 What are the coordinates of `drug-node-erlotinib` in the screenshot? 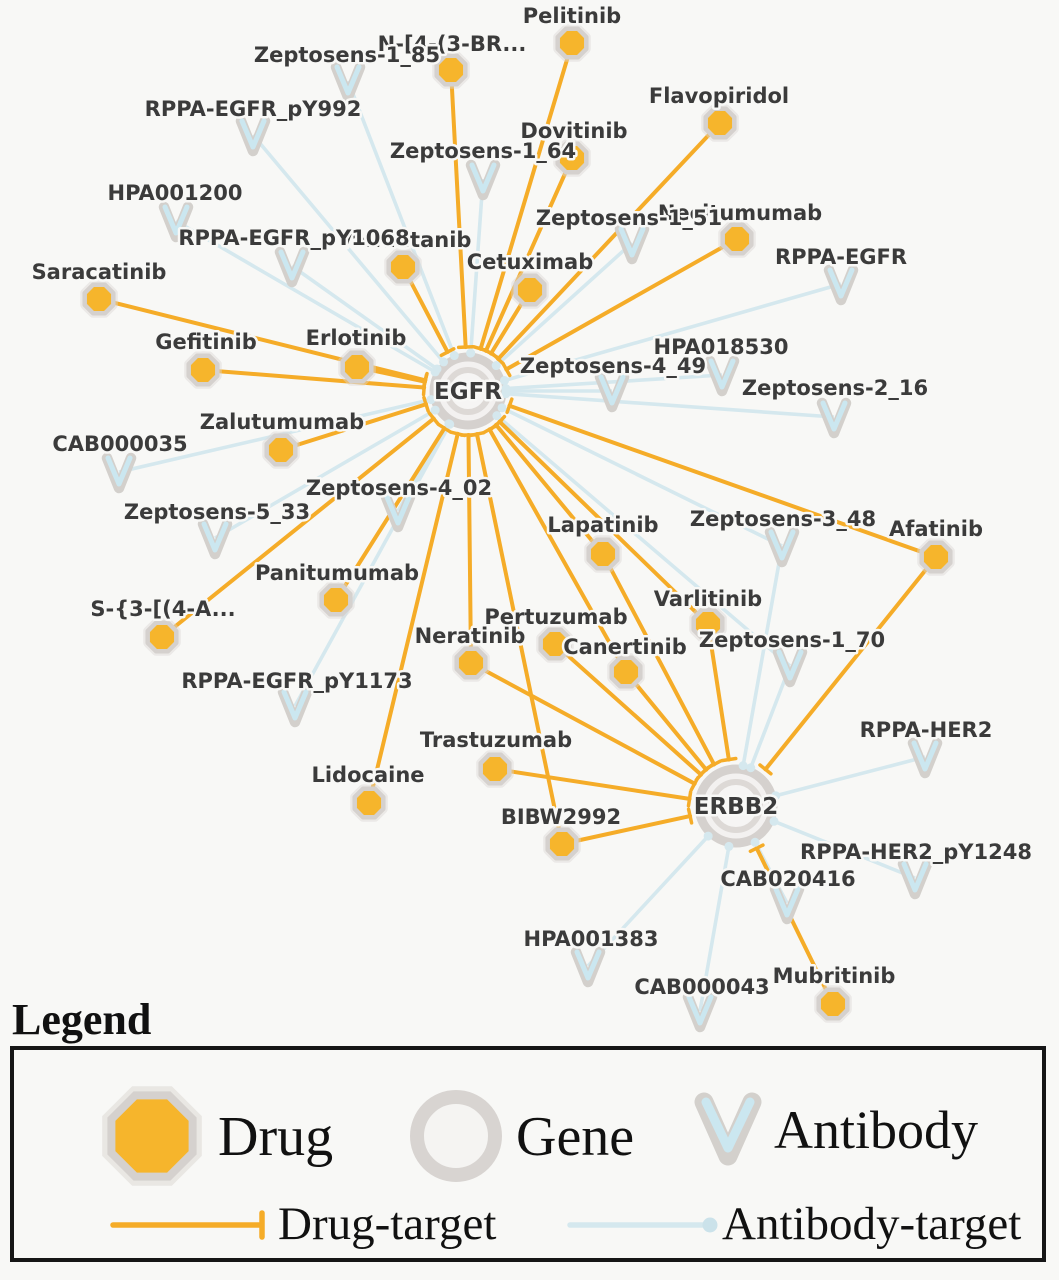 It's located at (357, 367).